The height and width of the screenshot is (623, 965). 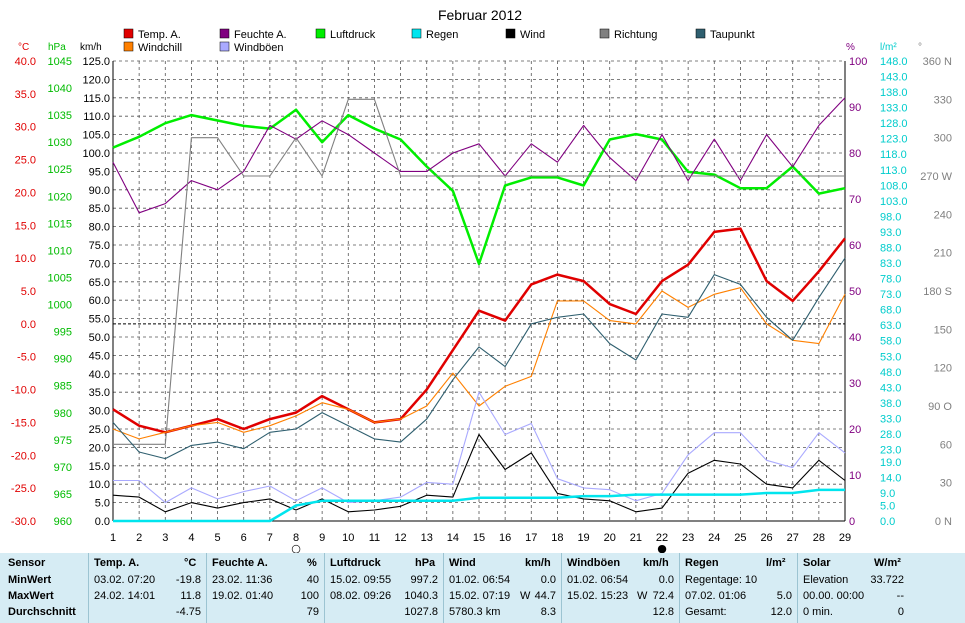 I want to click on rain-tick-label: 93.0, so click(x=890, y=233).